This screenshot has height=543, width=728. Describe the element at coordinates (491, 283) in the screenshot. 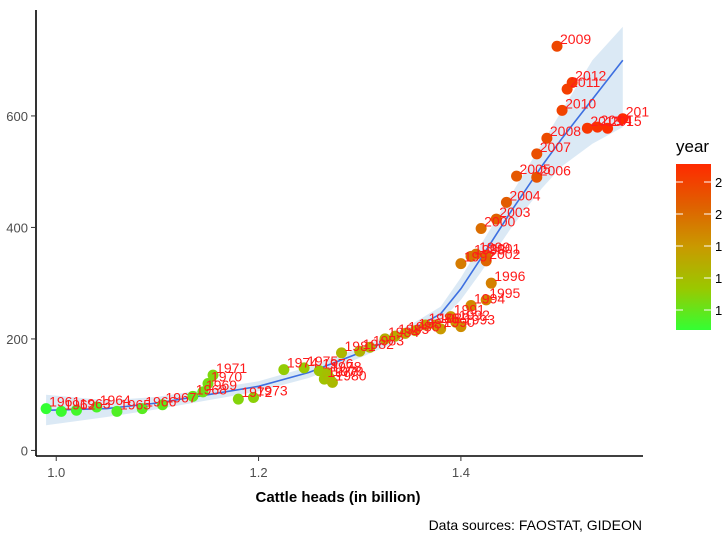

I see `data-point-1996` at that location.